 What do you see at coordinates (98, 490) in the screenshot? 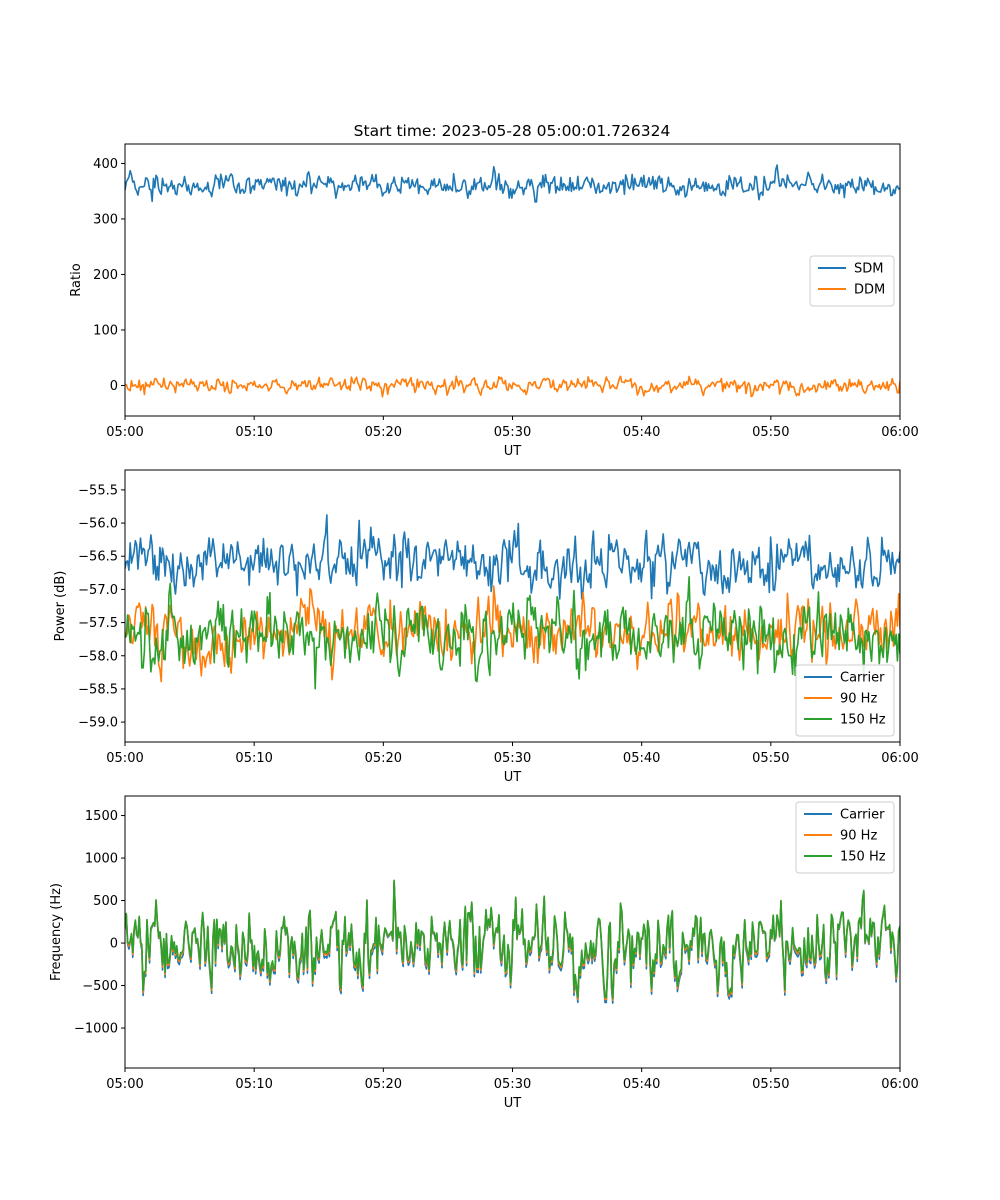
I see `y-tick-label: −55.5` at bounding box center [98, 490].